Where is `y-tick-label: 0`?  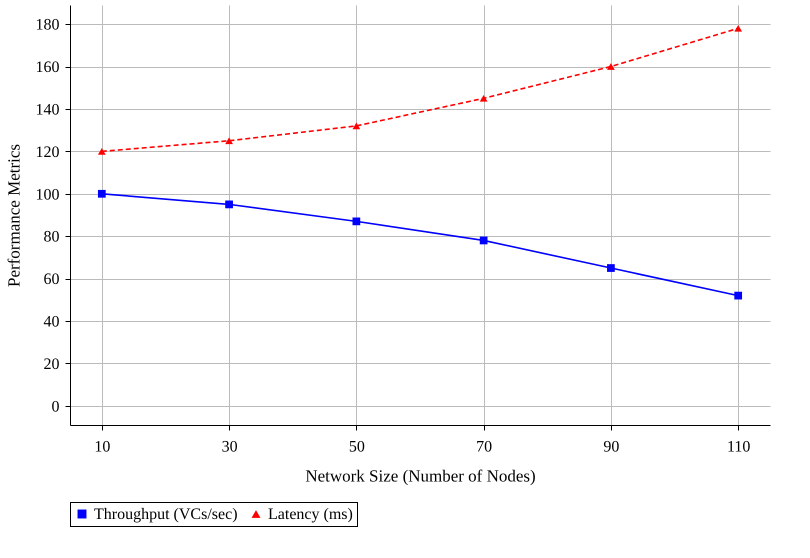 y-tick-label: 0 is located at coordinates (56, 407).